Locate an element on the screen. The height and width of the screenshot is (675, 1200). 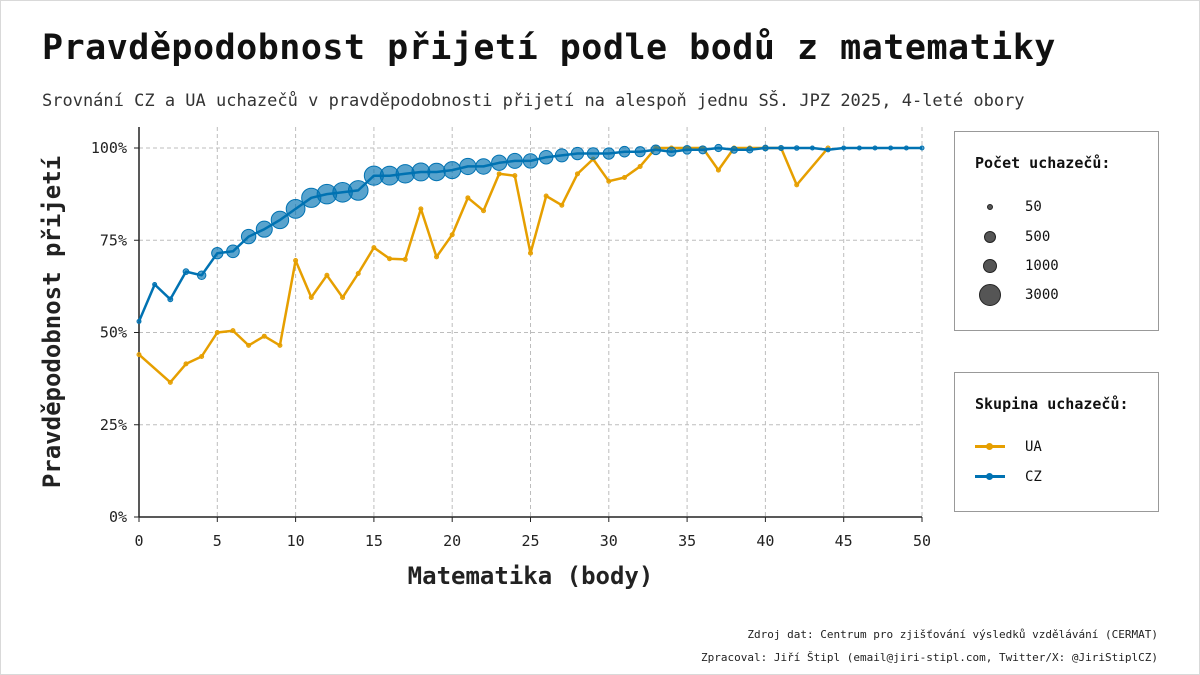
x-tick-label: 0 is located at coordinates (138, 541).